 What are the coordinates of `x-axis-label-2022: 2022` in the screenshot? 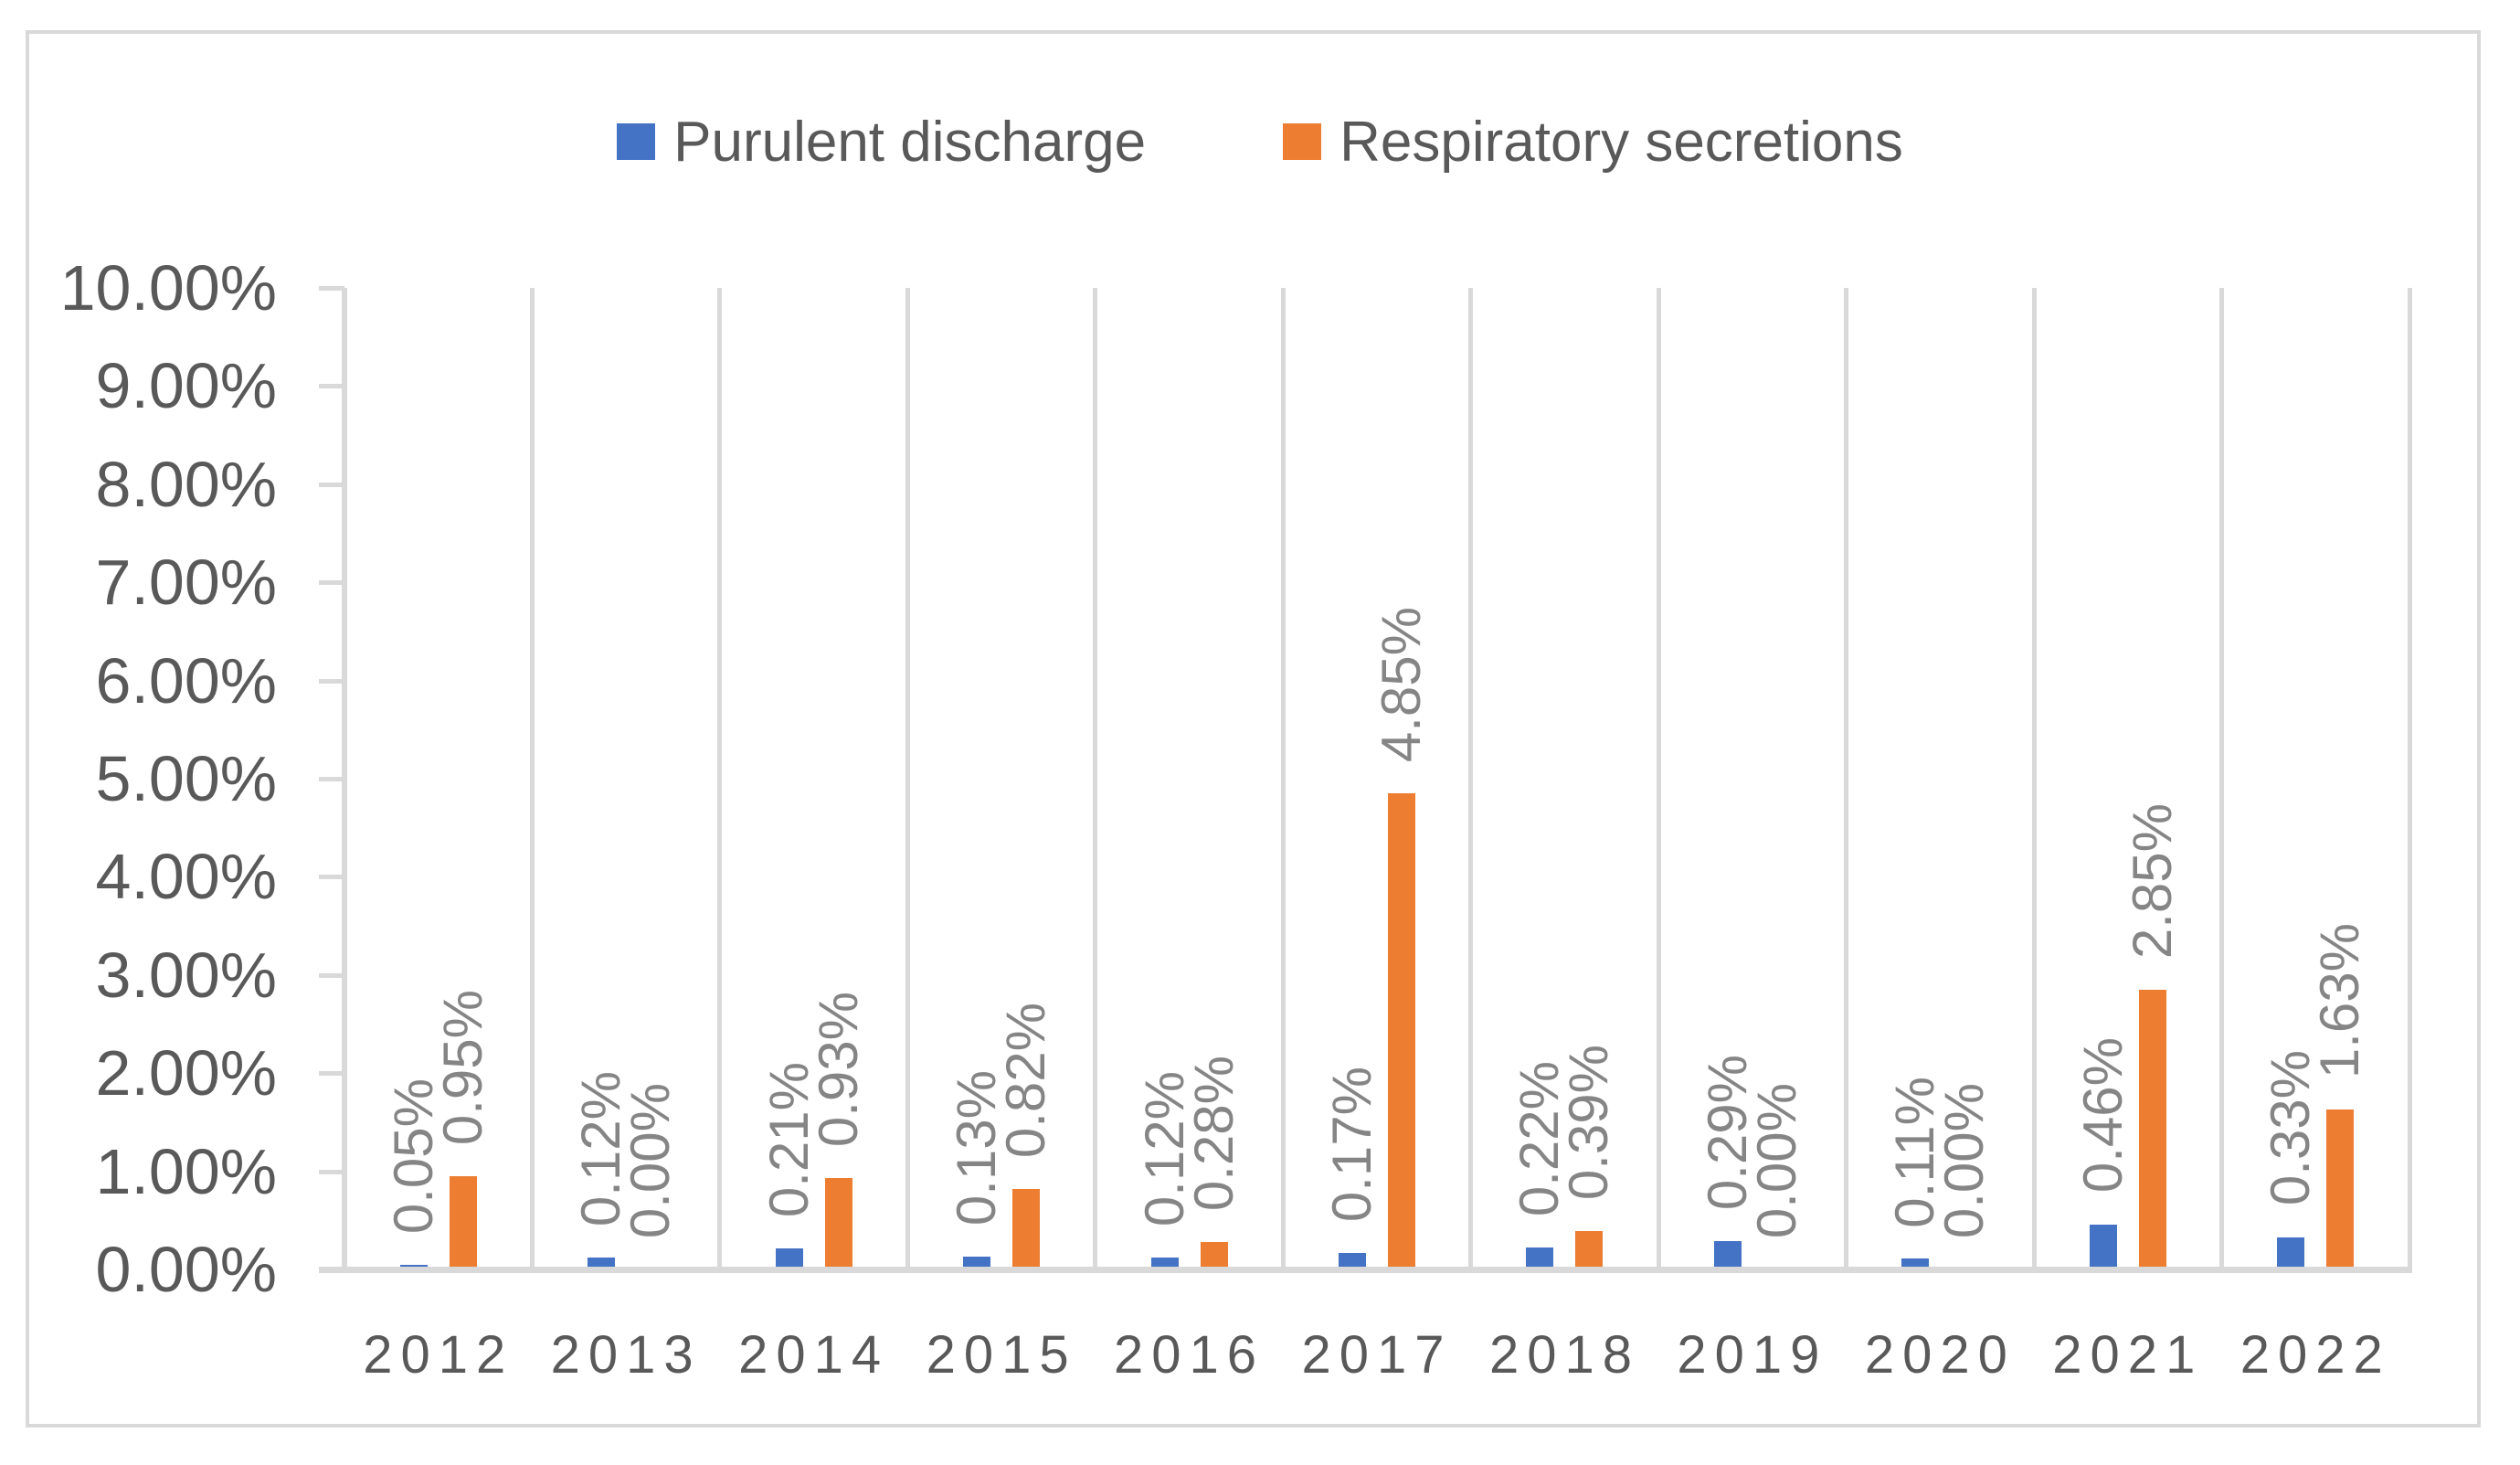 It's located at (2315, 1355).